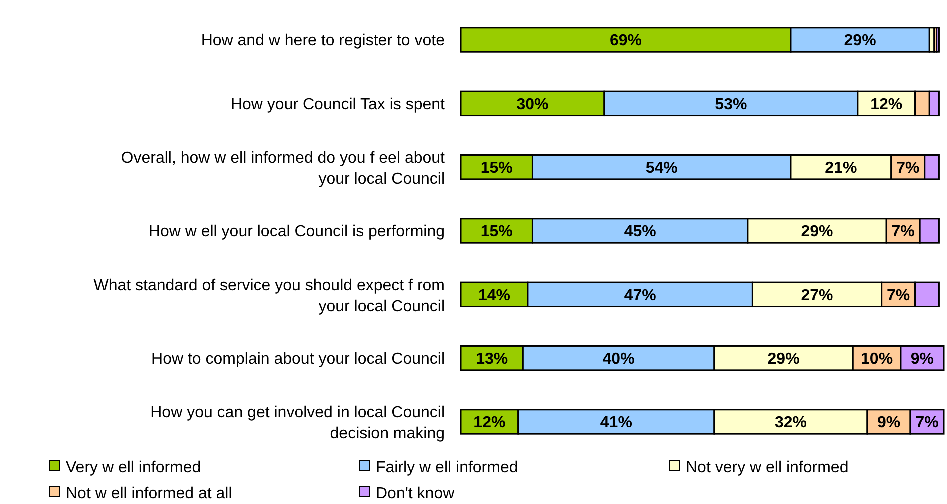 The height and width of the screenshot is (504, 947). What do you see at coordinates (149, 494) in the screenshot?
I see `legend-label: Not w ell informed at all` at bounding box center [149, 494].